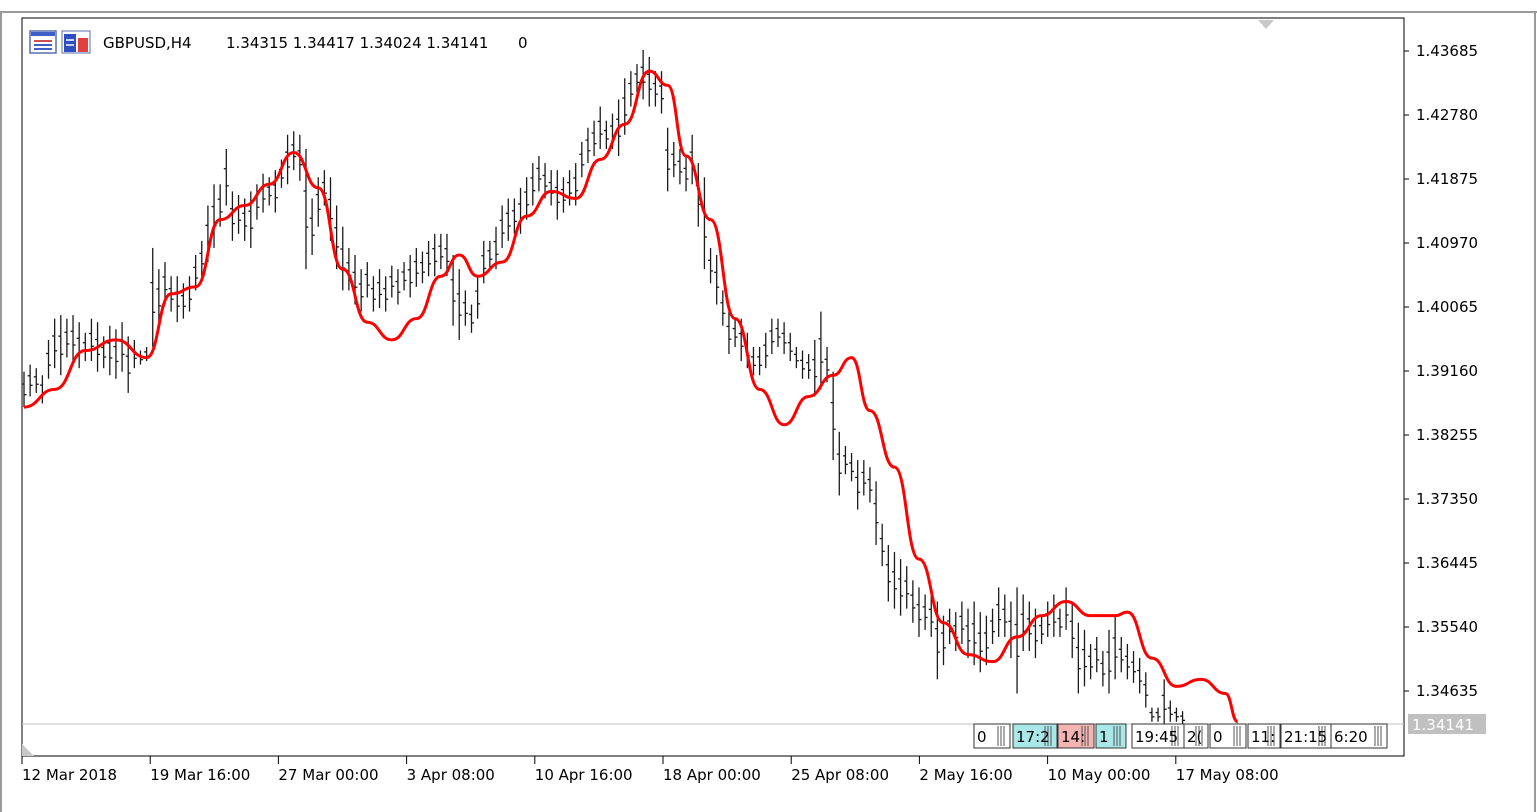 The height and width of the screenshot is (812, 1537). I want to click on session-box-label: 19:45, so click(1156, 737).